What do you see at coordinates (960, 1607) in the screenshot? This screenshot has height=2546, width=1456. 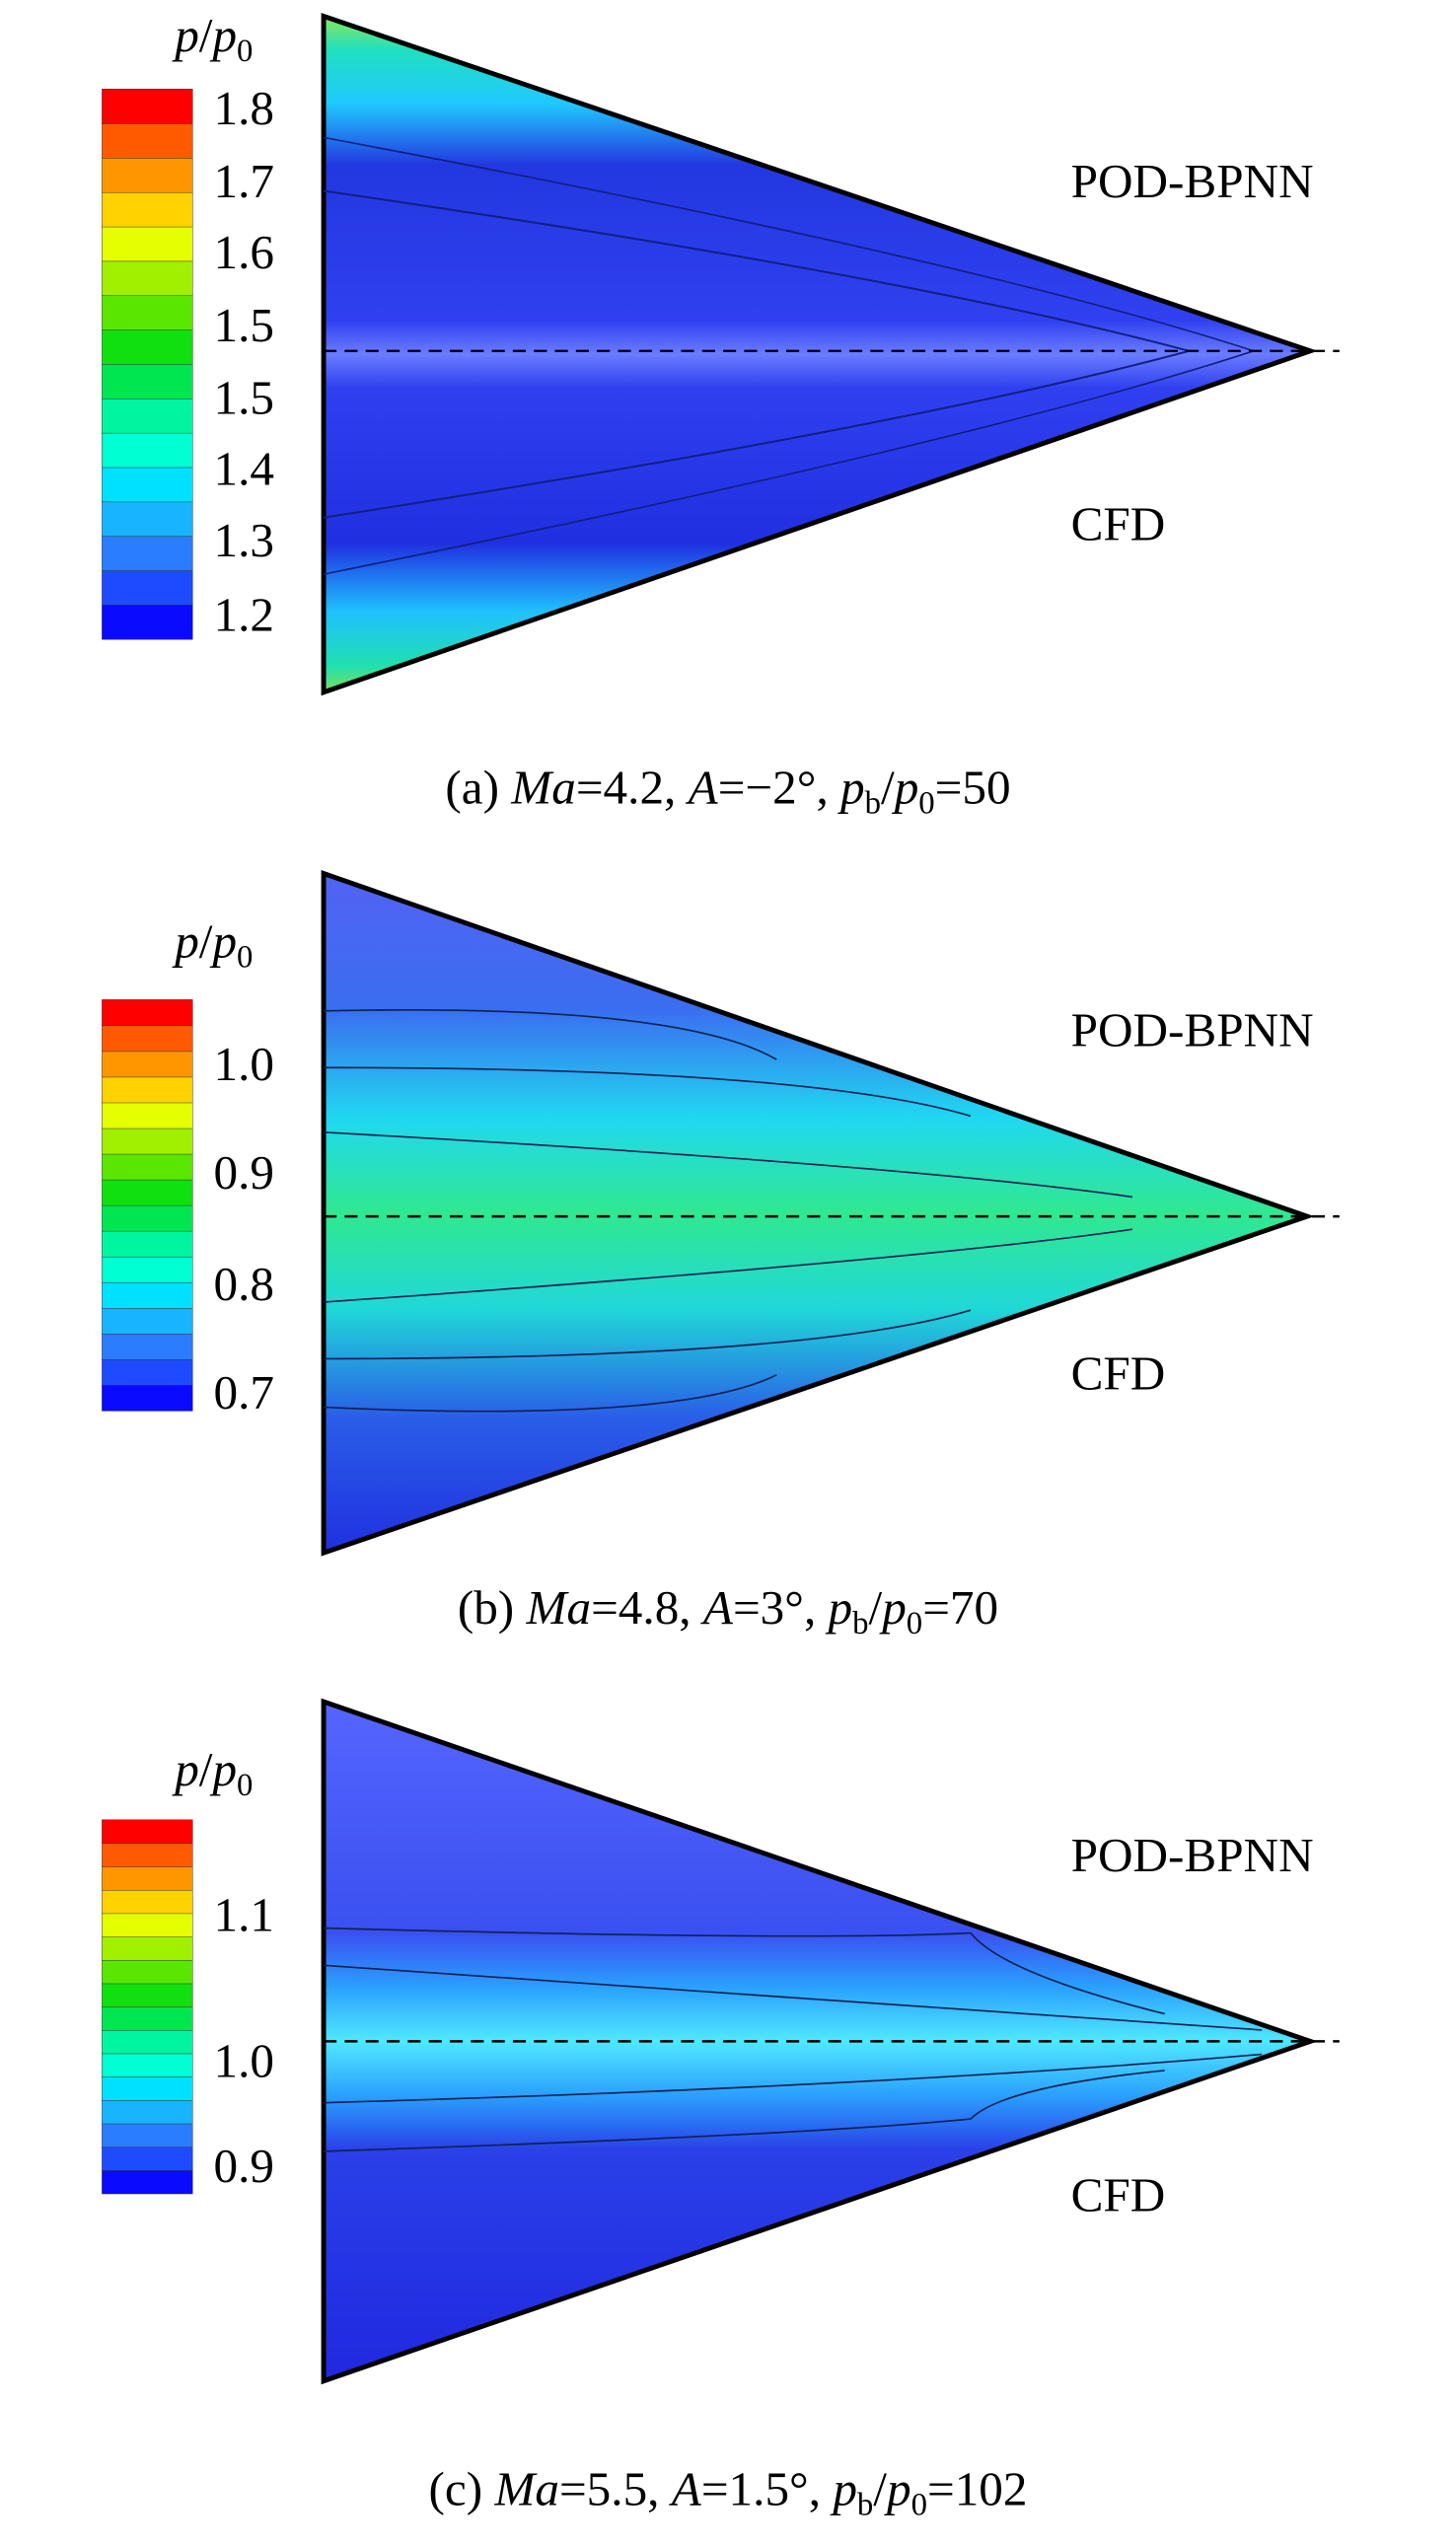 I see `text-part: =70` at bounding box center [960, 1607].